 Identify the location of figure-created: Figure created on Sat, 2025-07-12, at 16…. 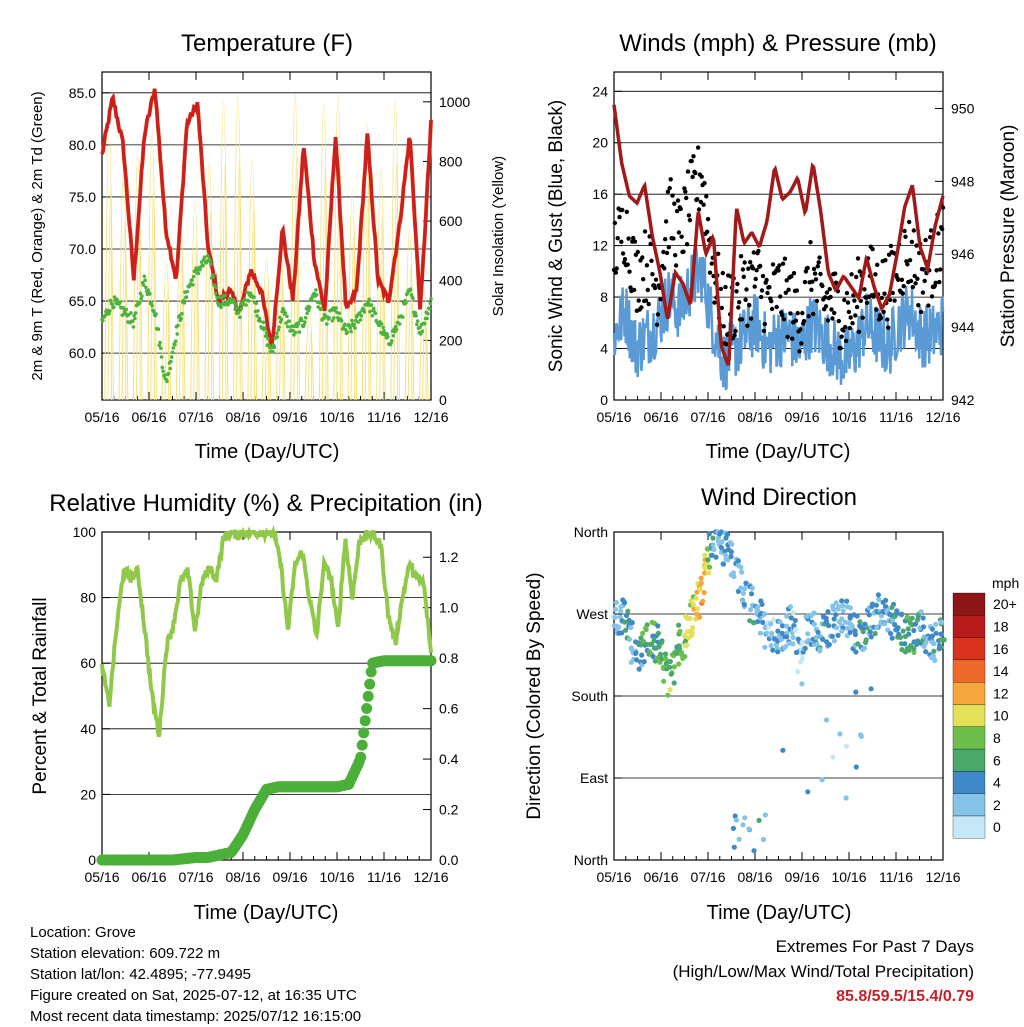
(193, 995).